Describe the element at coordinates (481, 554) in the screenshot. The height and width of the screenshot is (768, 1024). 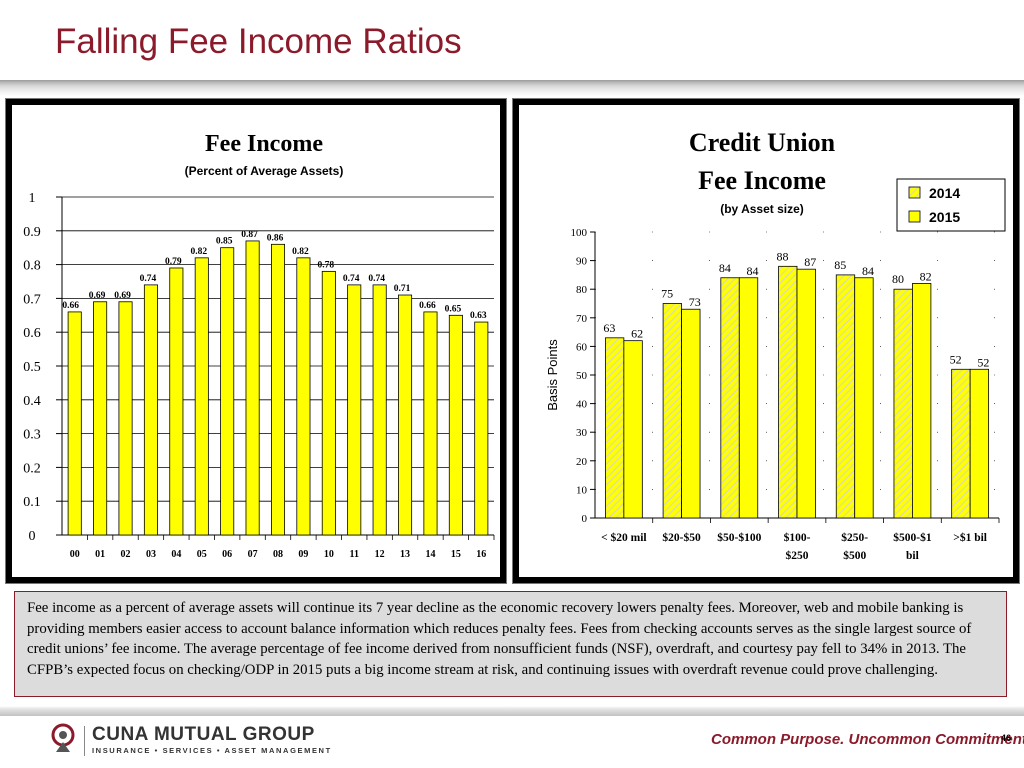
I see `x-tick-label: 16` at that location.